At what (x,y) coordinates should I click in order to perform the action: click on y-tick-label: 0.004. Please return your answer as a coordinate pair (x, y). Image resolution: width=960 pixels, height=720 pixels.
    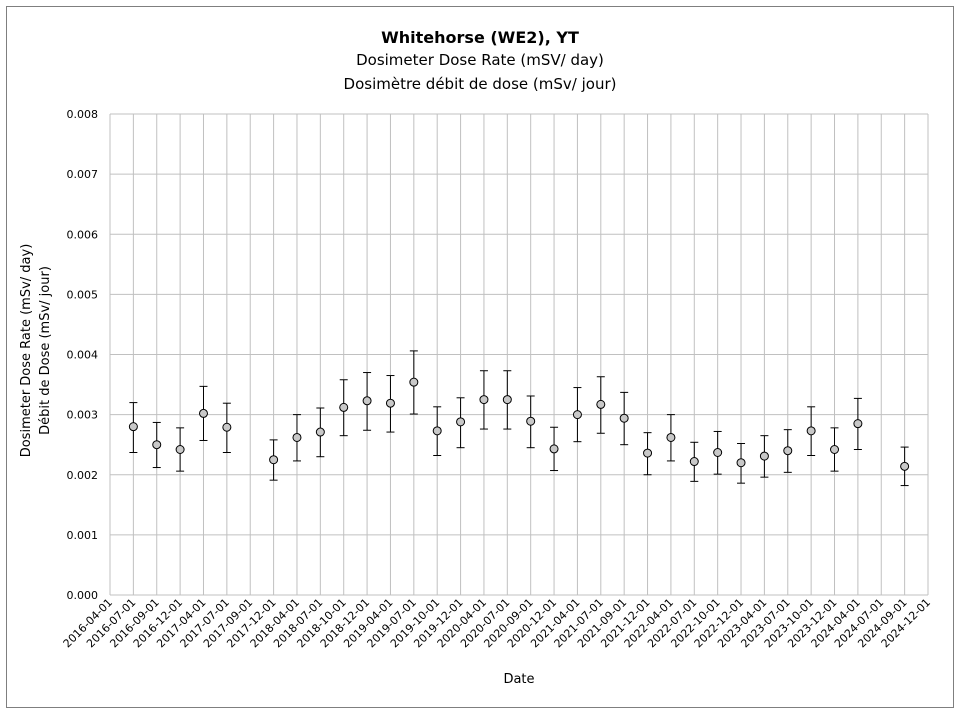
    Looking at the image, I should click on (83, 355).